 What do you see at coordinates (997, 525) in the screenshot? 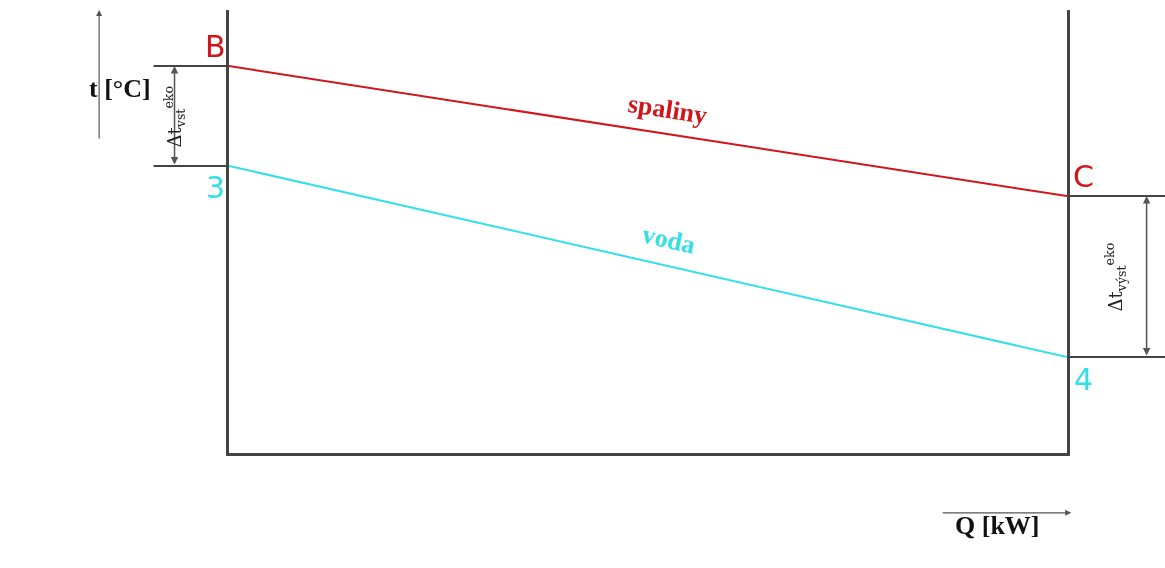
I see `x-axis-title: Q [kW]` at bounding box center [997, 525].